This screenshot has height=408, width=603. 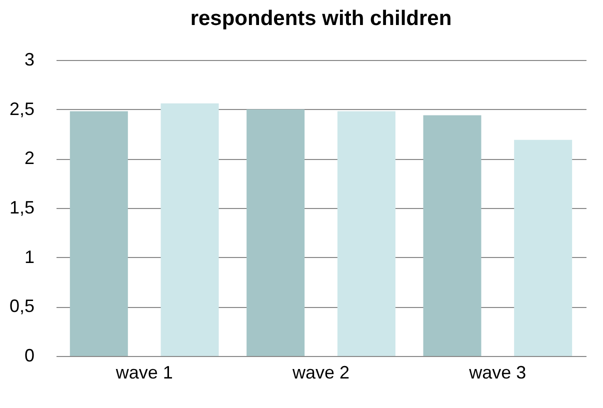 I want to click on y-tick-label: 0,5, so click(x=21, y=306).